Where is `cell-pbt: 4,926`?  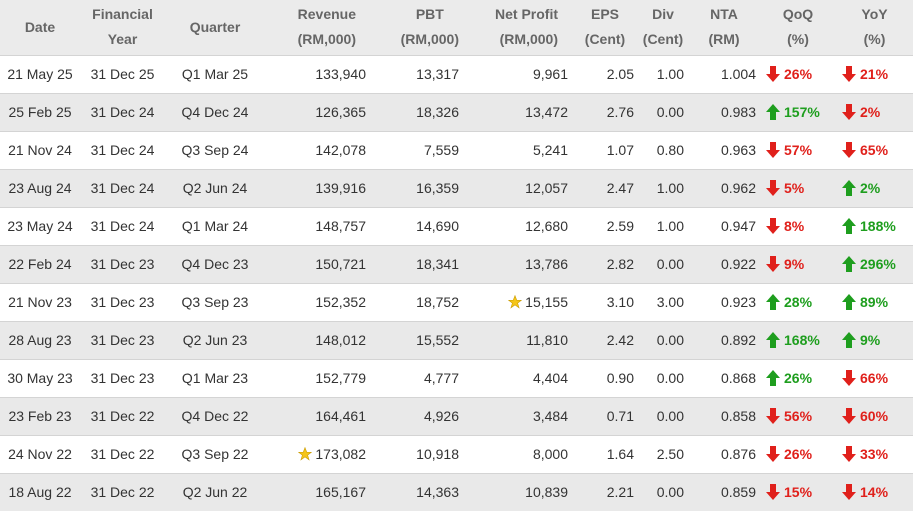 cell-pbt: 4,926 is located at coordinates (416, 415).